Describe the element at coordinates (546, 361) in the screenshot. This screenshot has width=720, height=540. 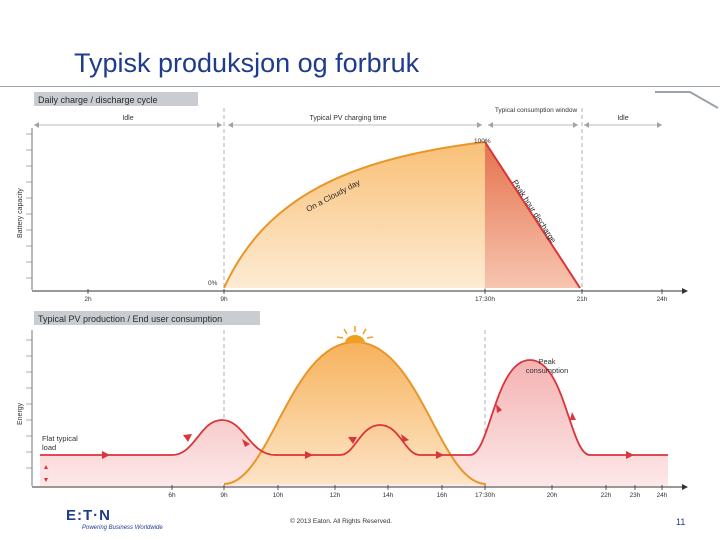
I see `peak-consumption-label-1: Peak` at that location.